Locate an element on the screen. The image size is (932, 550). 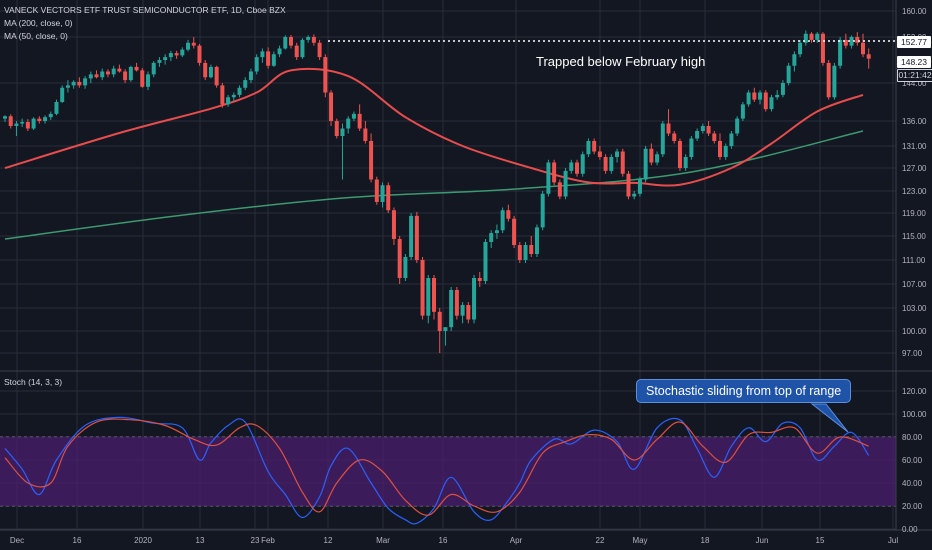
stochastic-callout: Stochastic sliding from top of range is located at coordinates (744, 391).